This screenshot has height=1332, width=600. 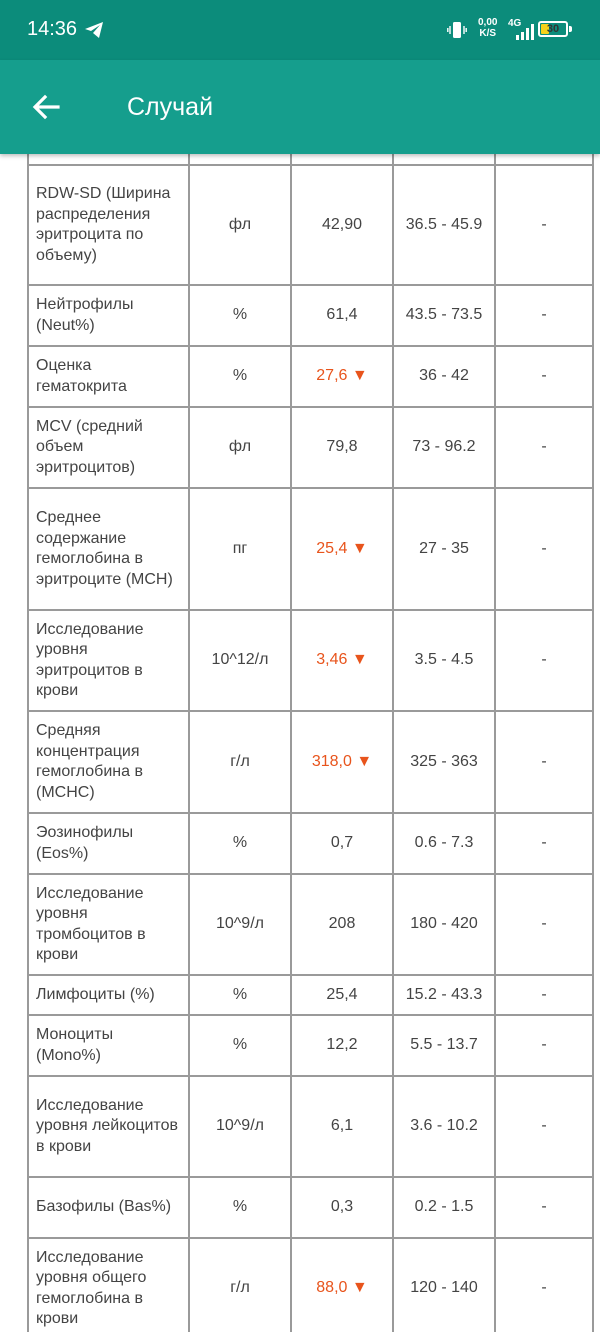 I want to click on reference-range: 27 - 35, so click(x=444, y=549).